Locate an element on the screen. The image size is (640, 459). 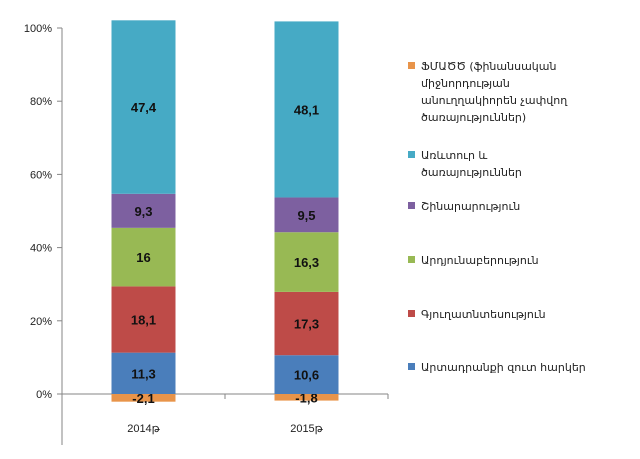
data-label: 18,1 is located at coordinates (143, 320).